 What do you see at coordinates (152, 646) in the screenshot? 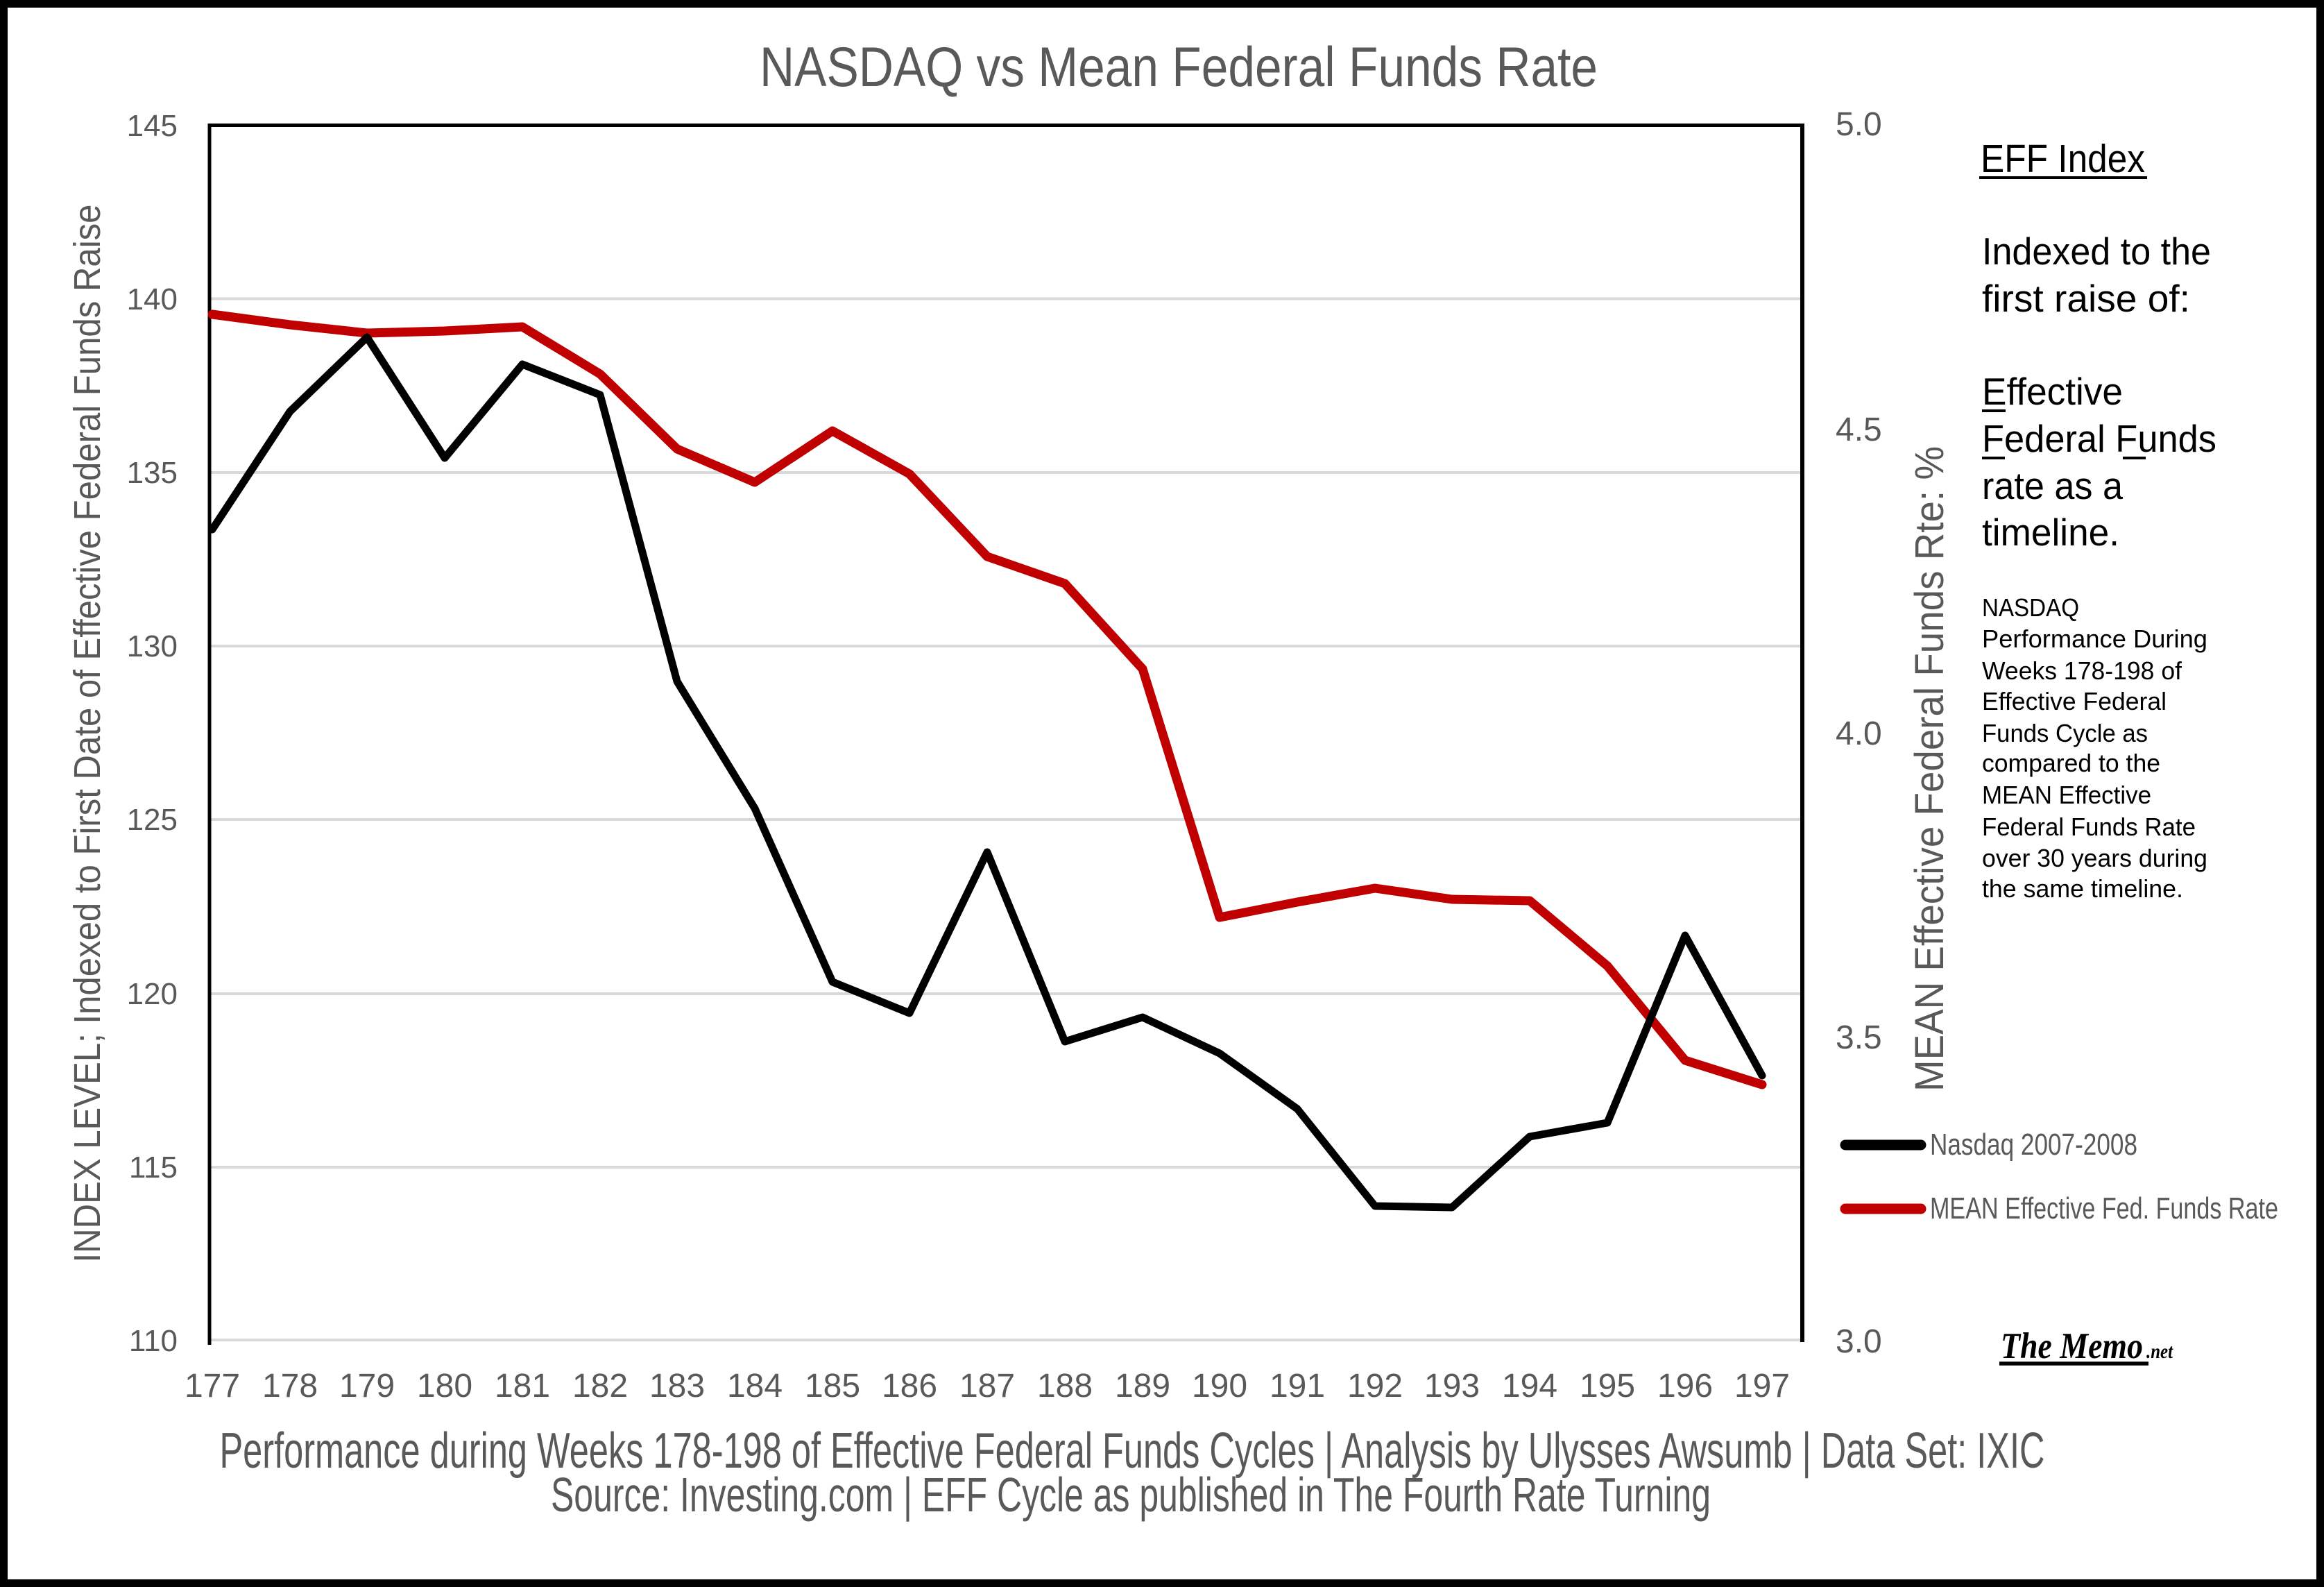
I see `svg-text: 130` at bounding box center [152, 646].